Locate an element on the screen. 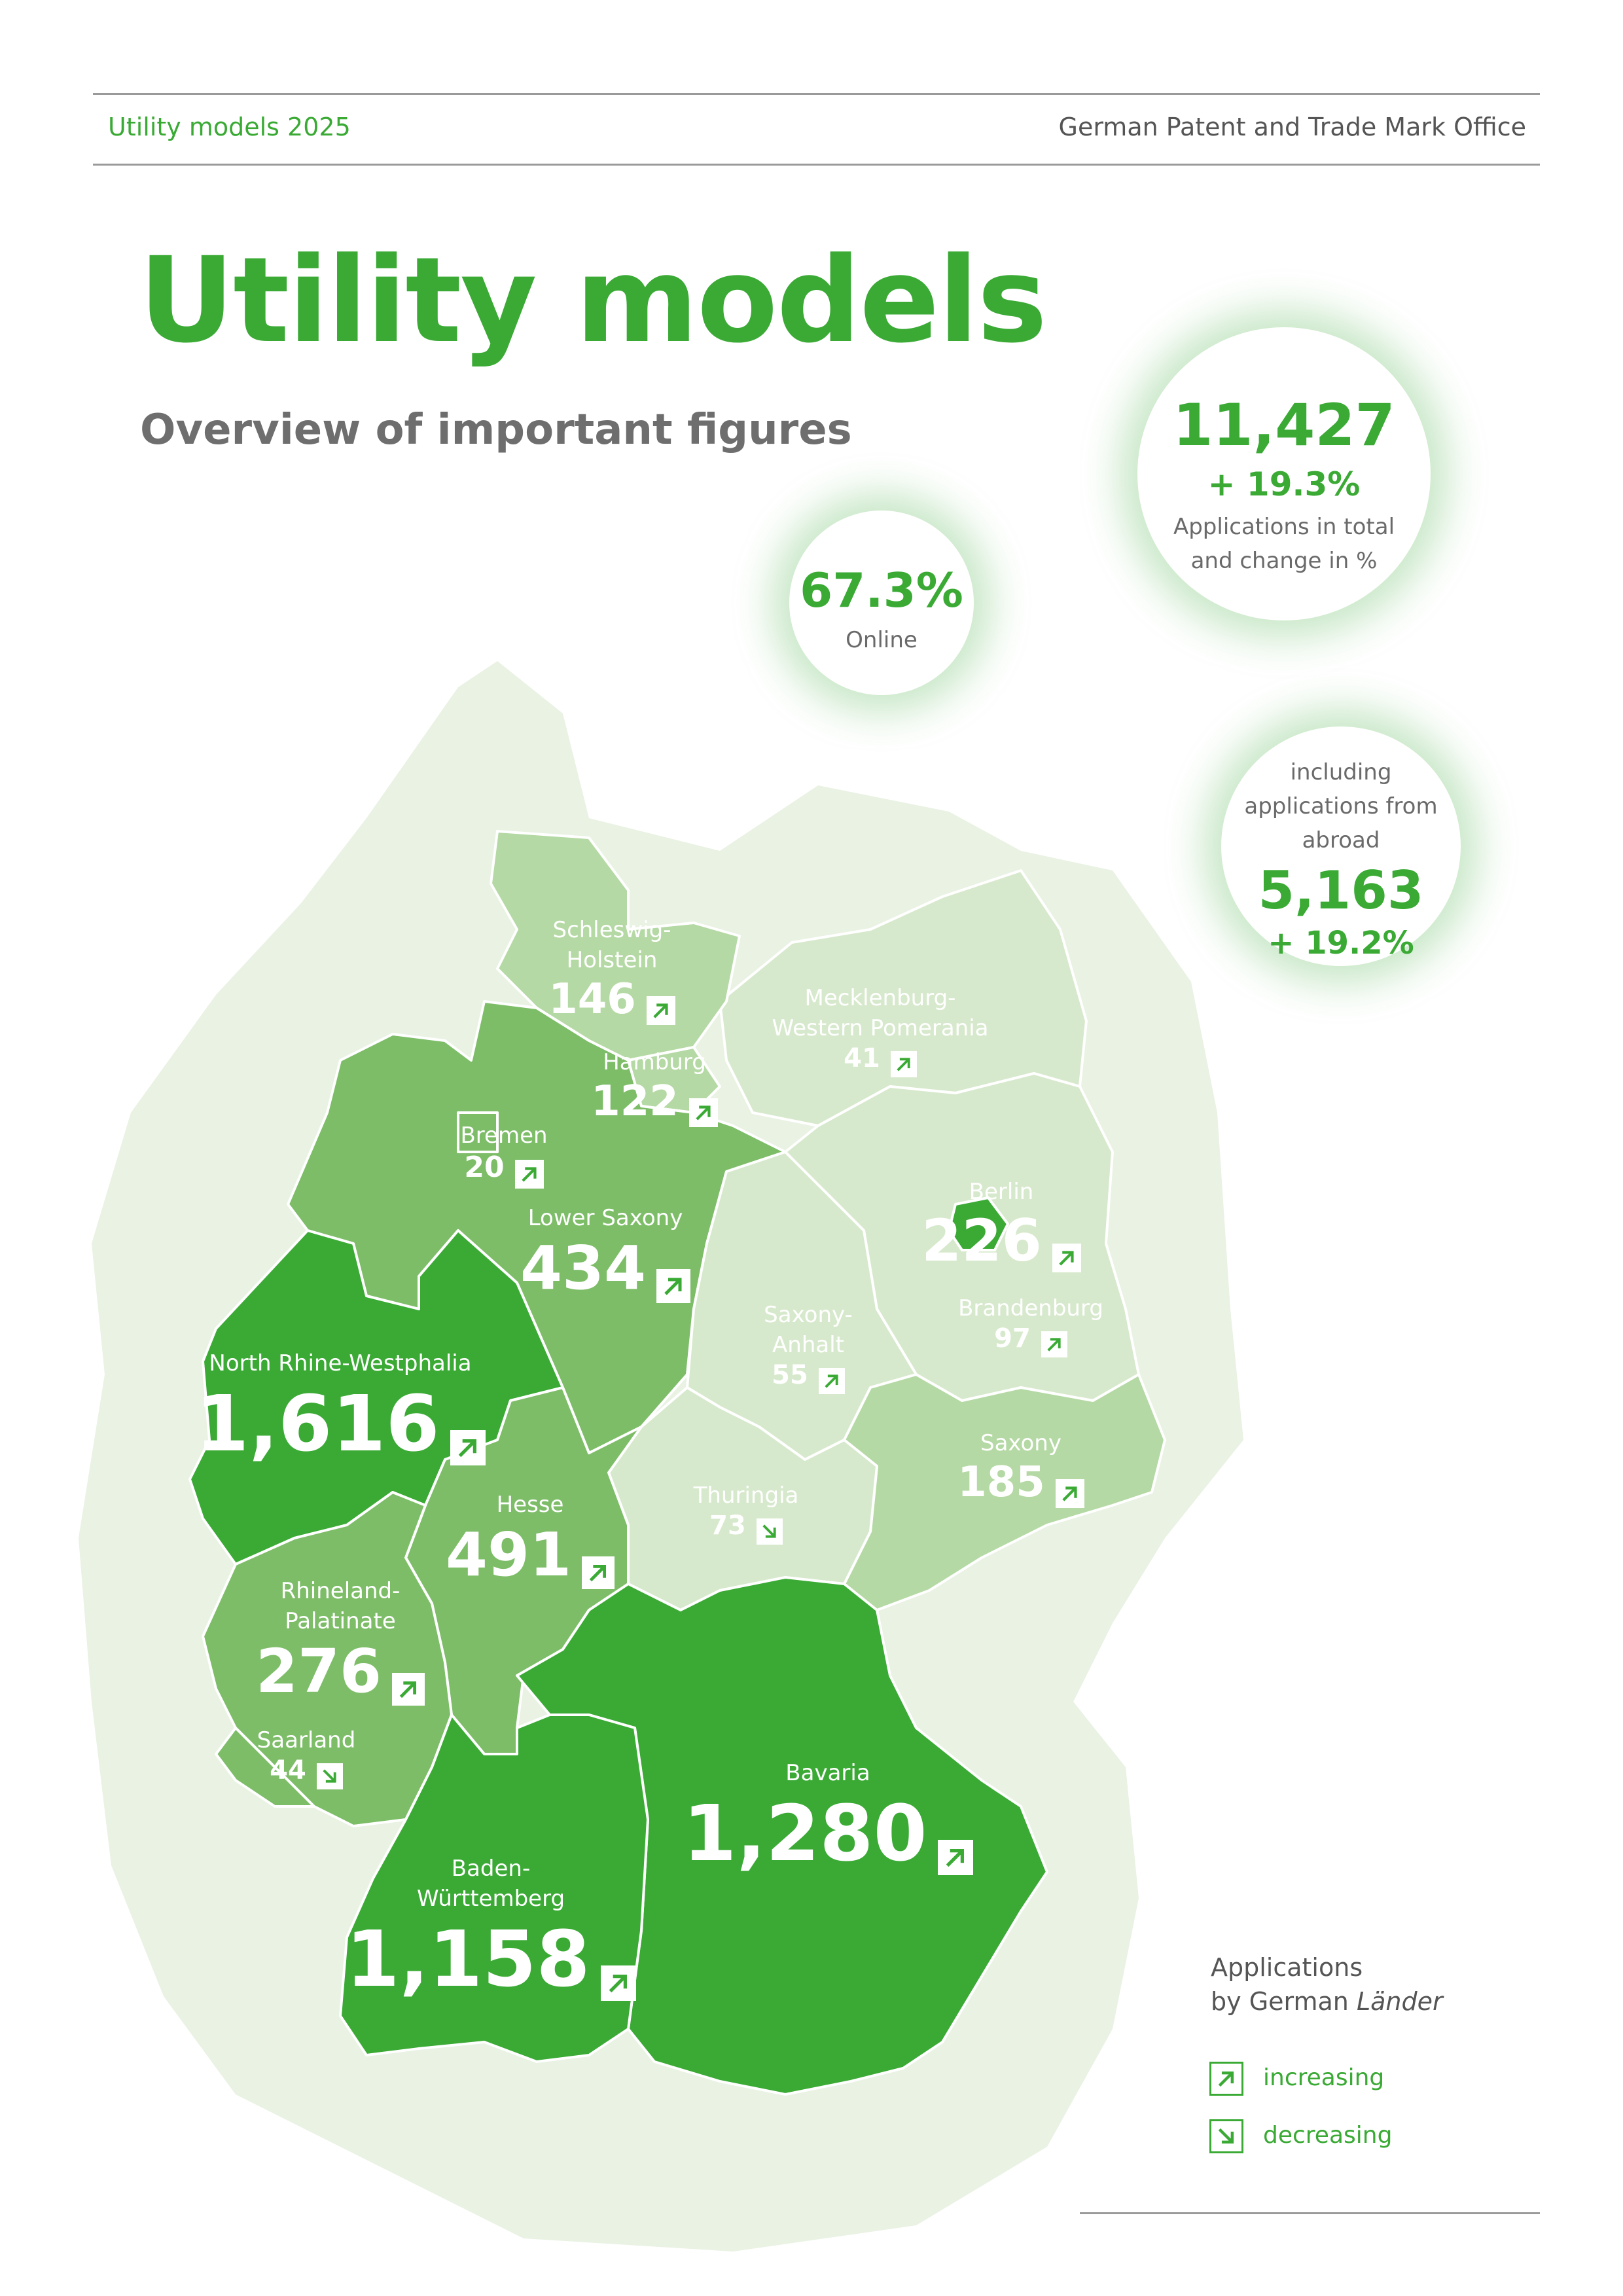 The height and width of the screenshot is (2296, 1623). region-value-row: 44 is located at coordinates (306, 1772).